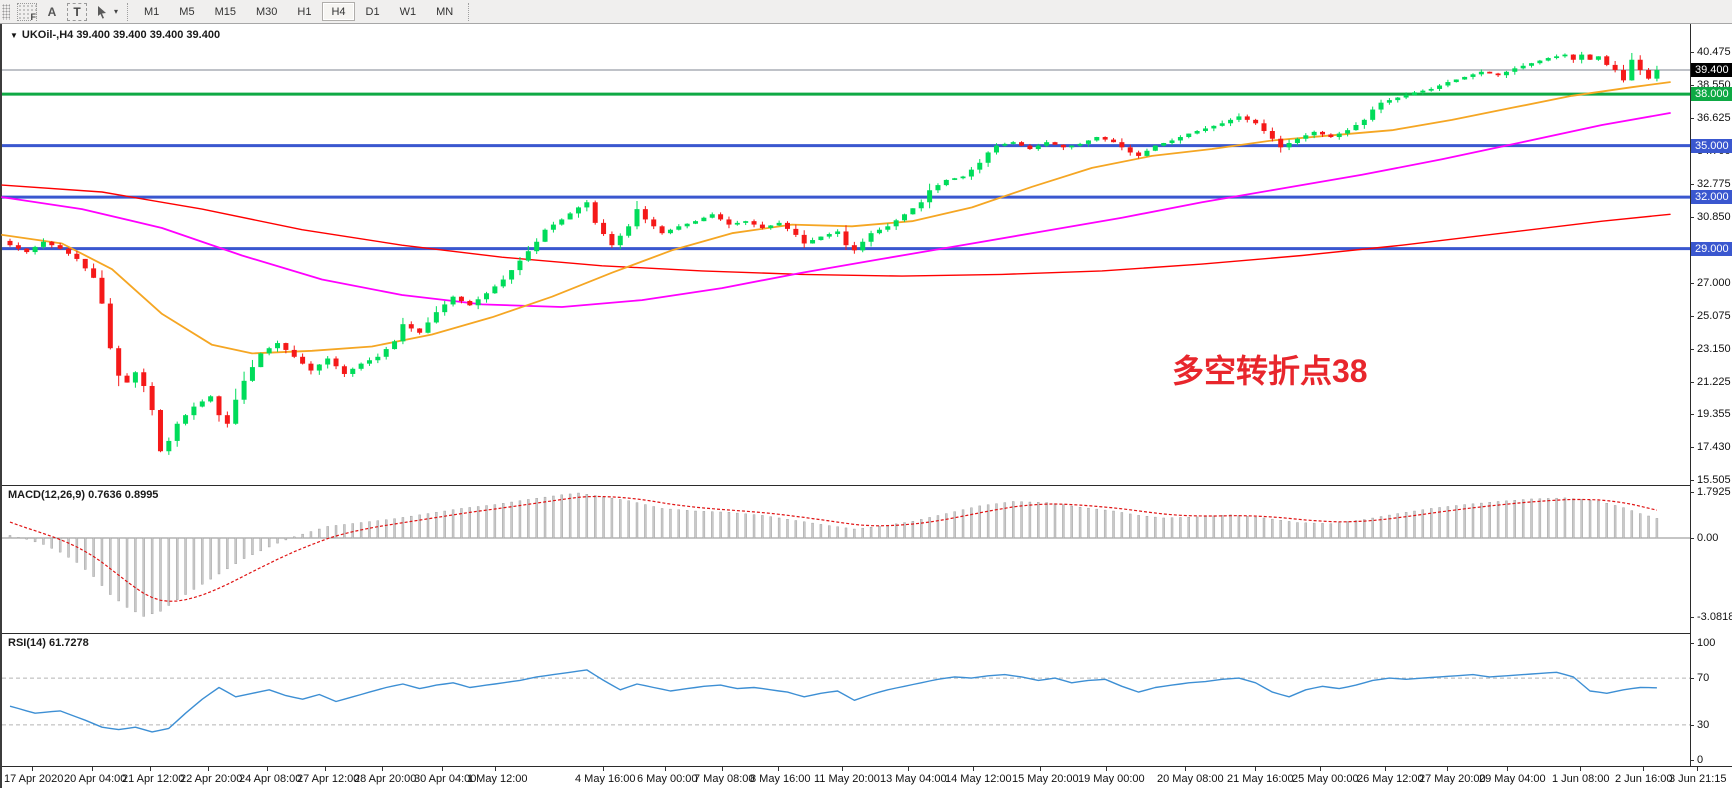 Image resolution: width=1732 pixels, height=788 pixels. I want to click on timeframe-button-d1: D1, so click(372, 11).